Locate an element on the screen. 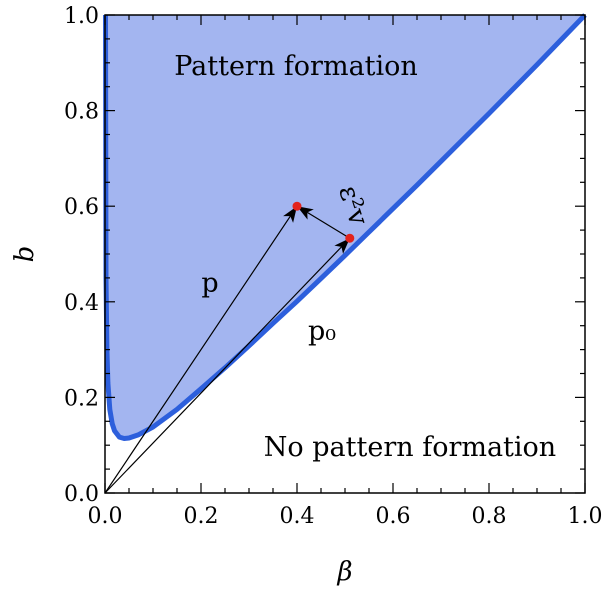  y-tick-label: 0.6 is located at coordinates (81, 207).